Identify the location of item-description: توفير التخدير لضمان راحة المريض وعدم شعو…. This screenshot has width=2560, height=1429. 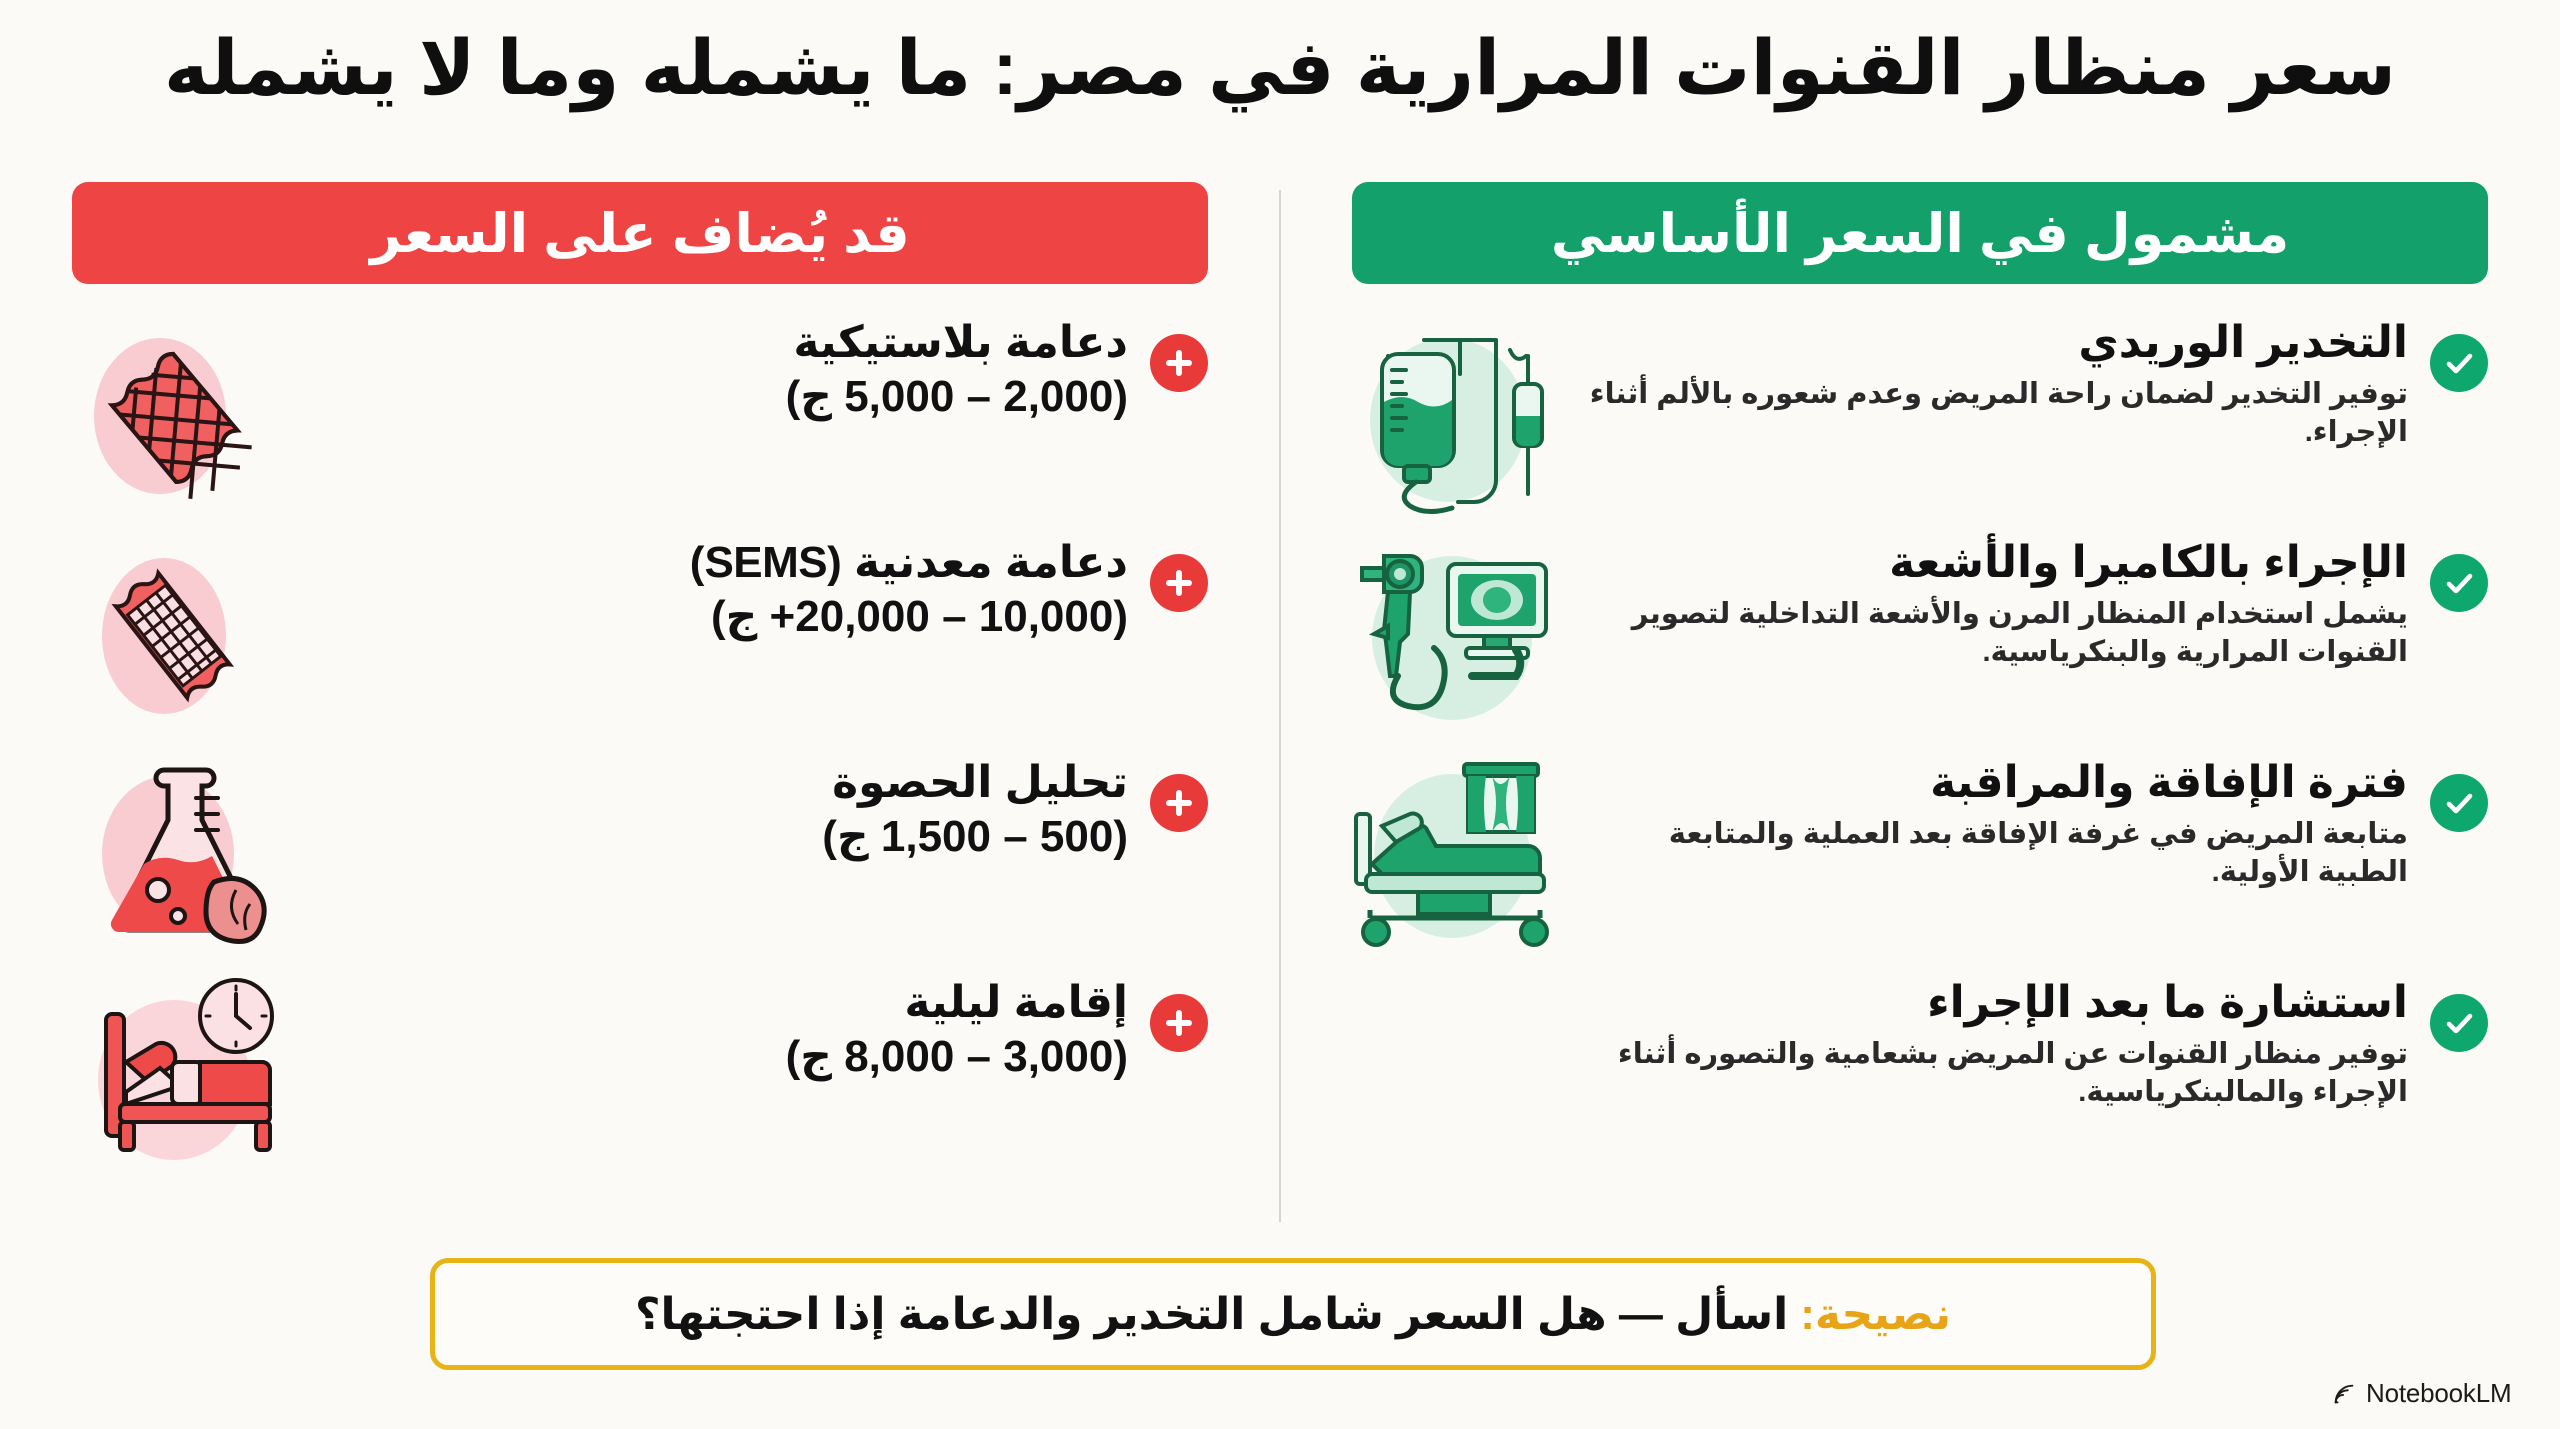
(1998, 412).